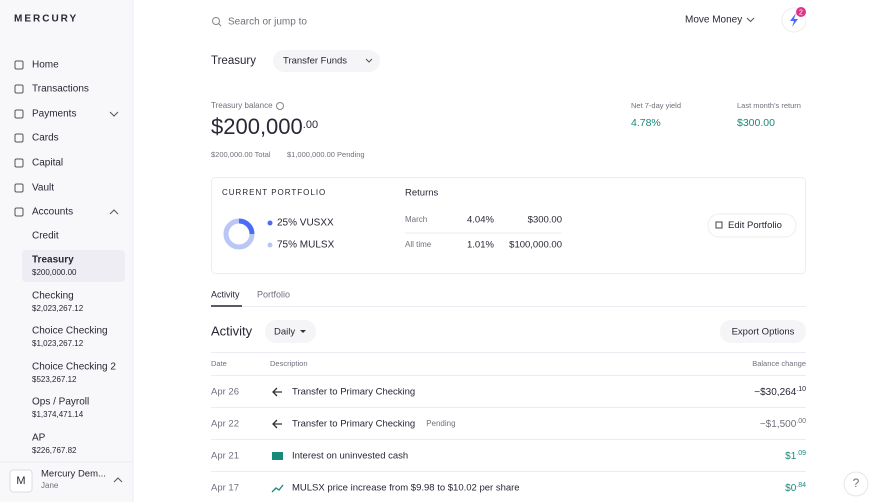 The height and width of the screenshot is (502, 885). What do you see at coordinates (39, 438) in the screenshot?
I see `account-name: AP` at bounding box center [39, 438].